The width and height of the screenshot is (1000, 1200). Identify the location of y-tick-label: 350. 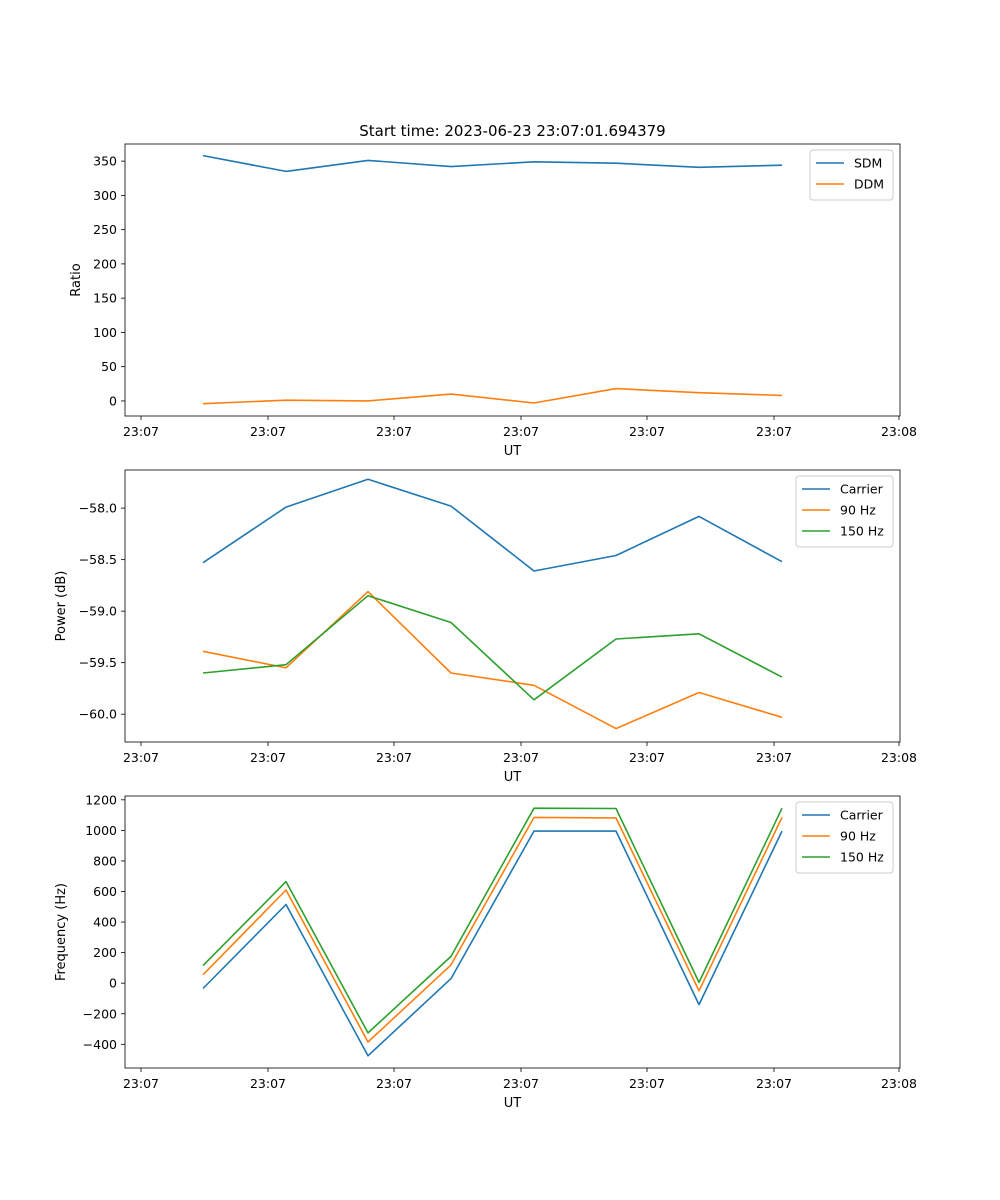
(105, 161).